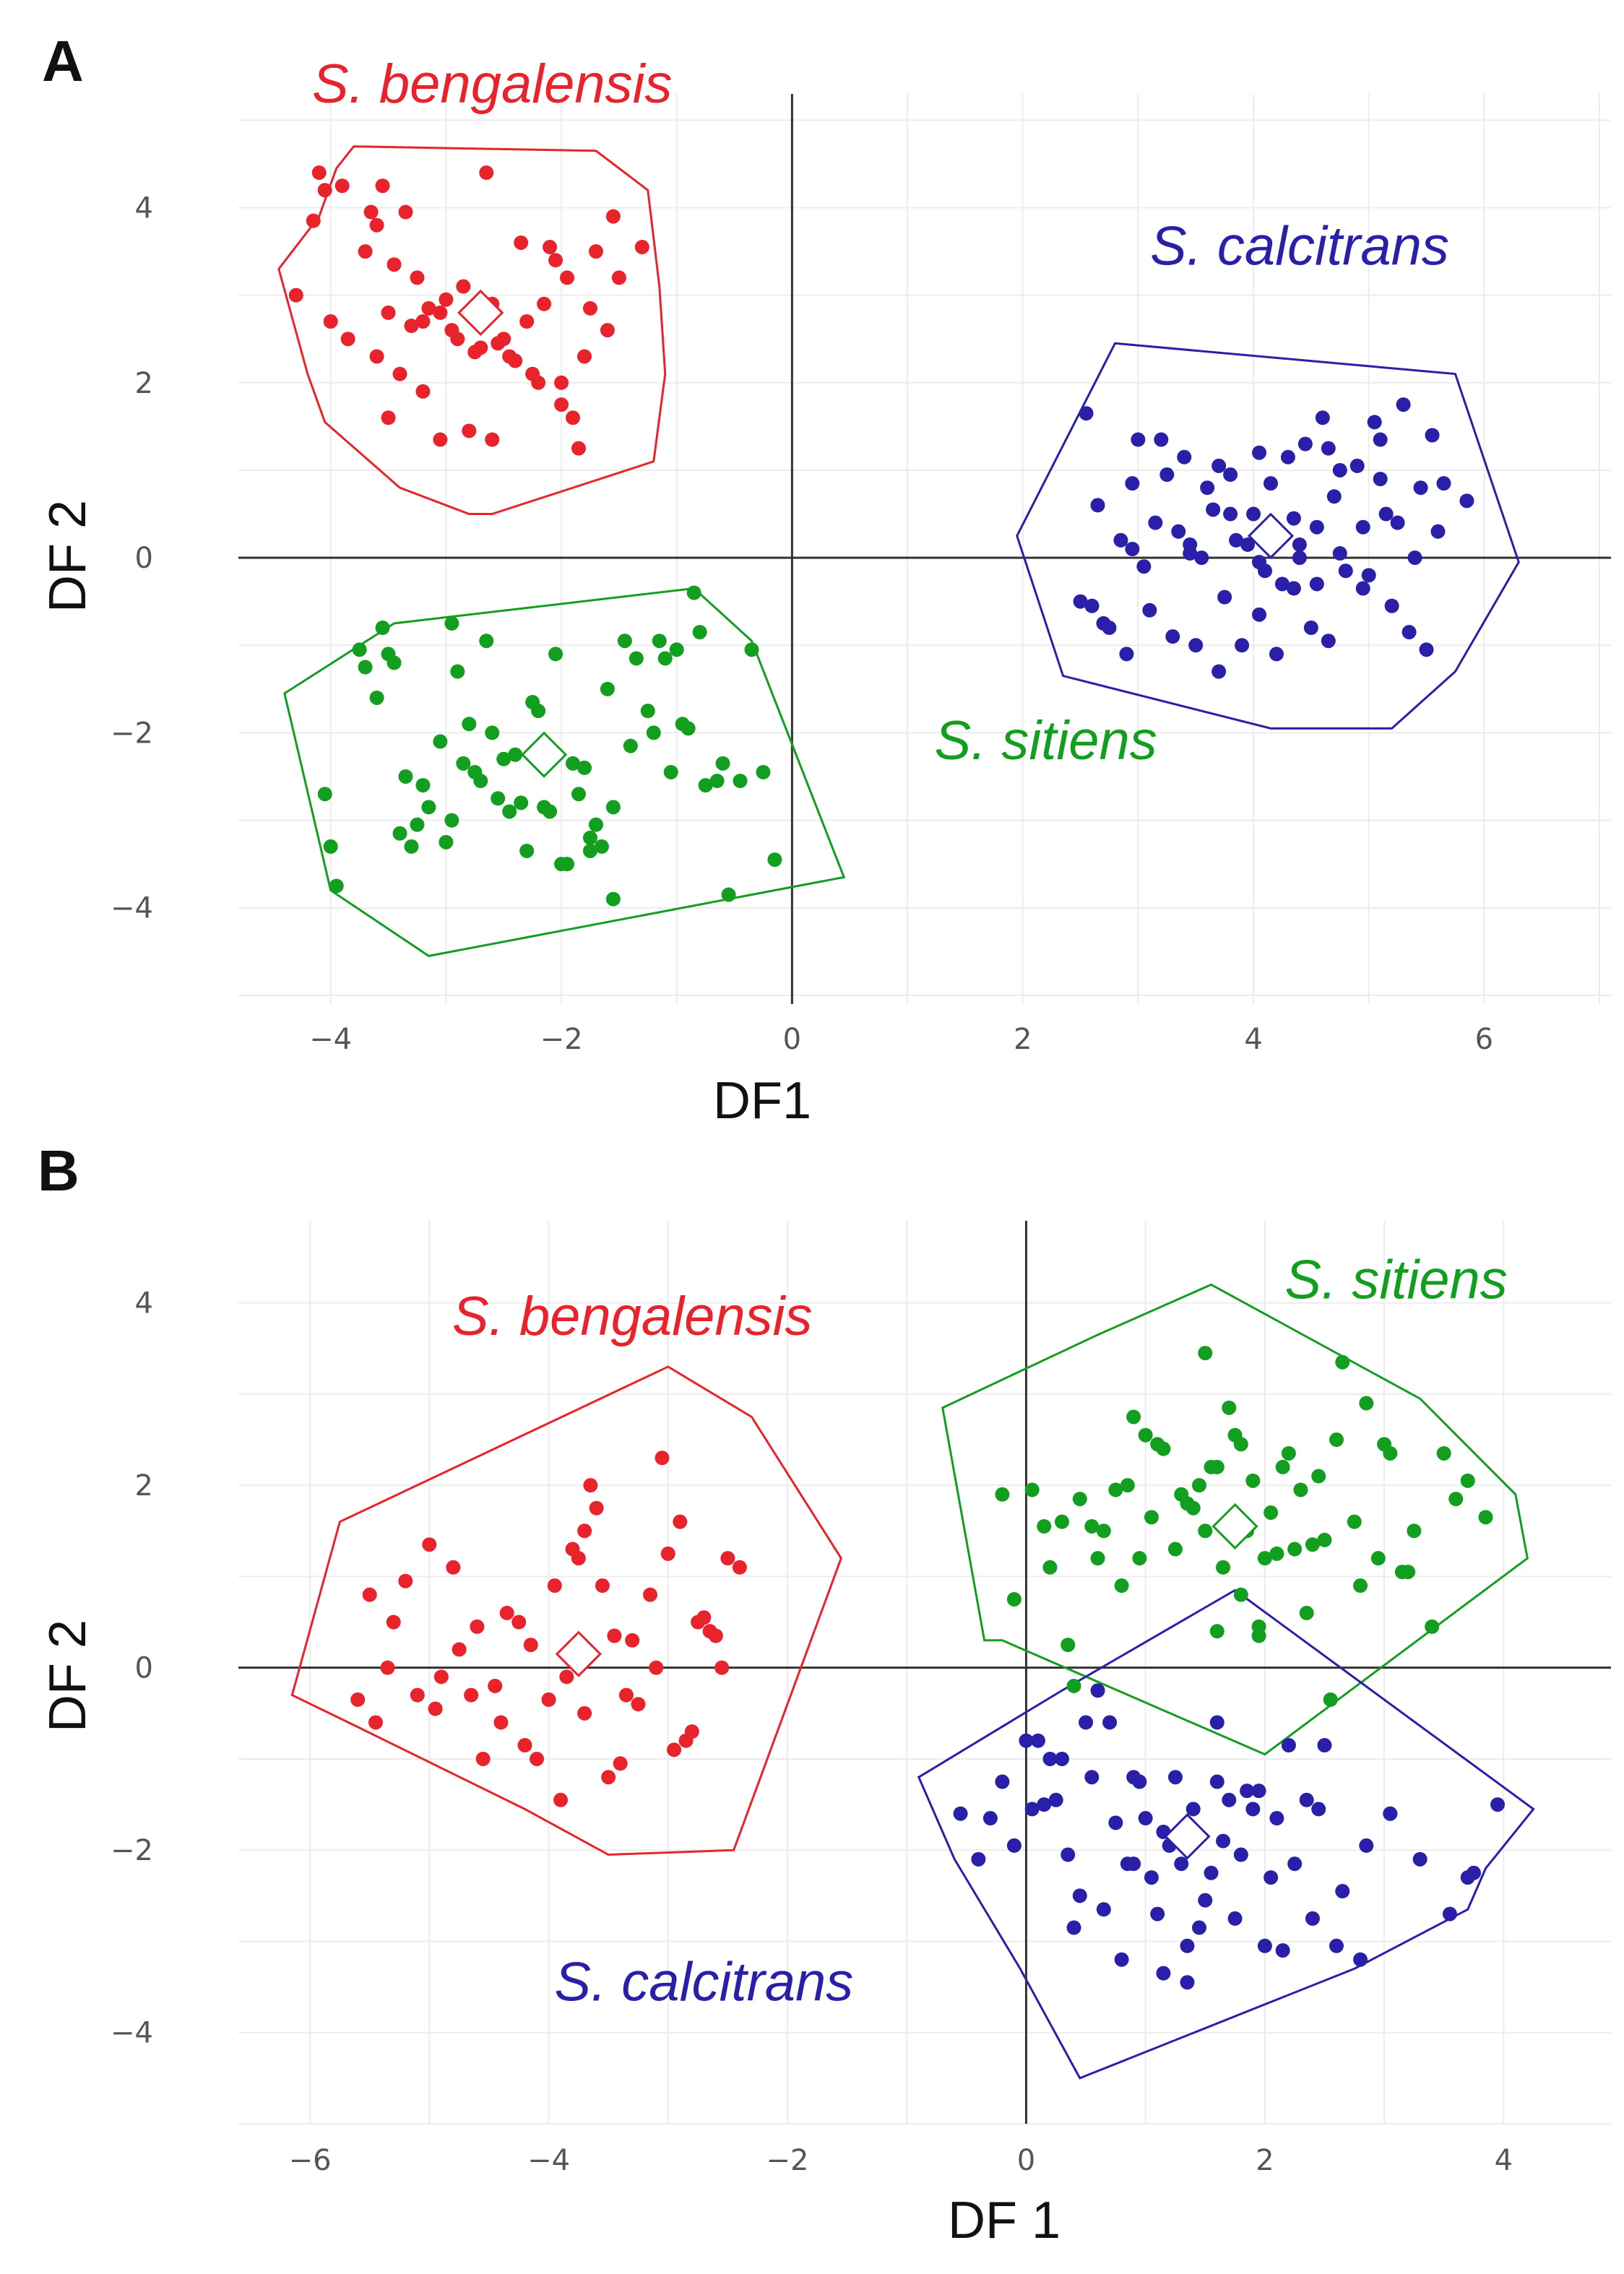 This screenshot has height=2274, width=1624. I want to click on y-tick-label-a: −2, so click(132, 733).